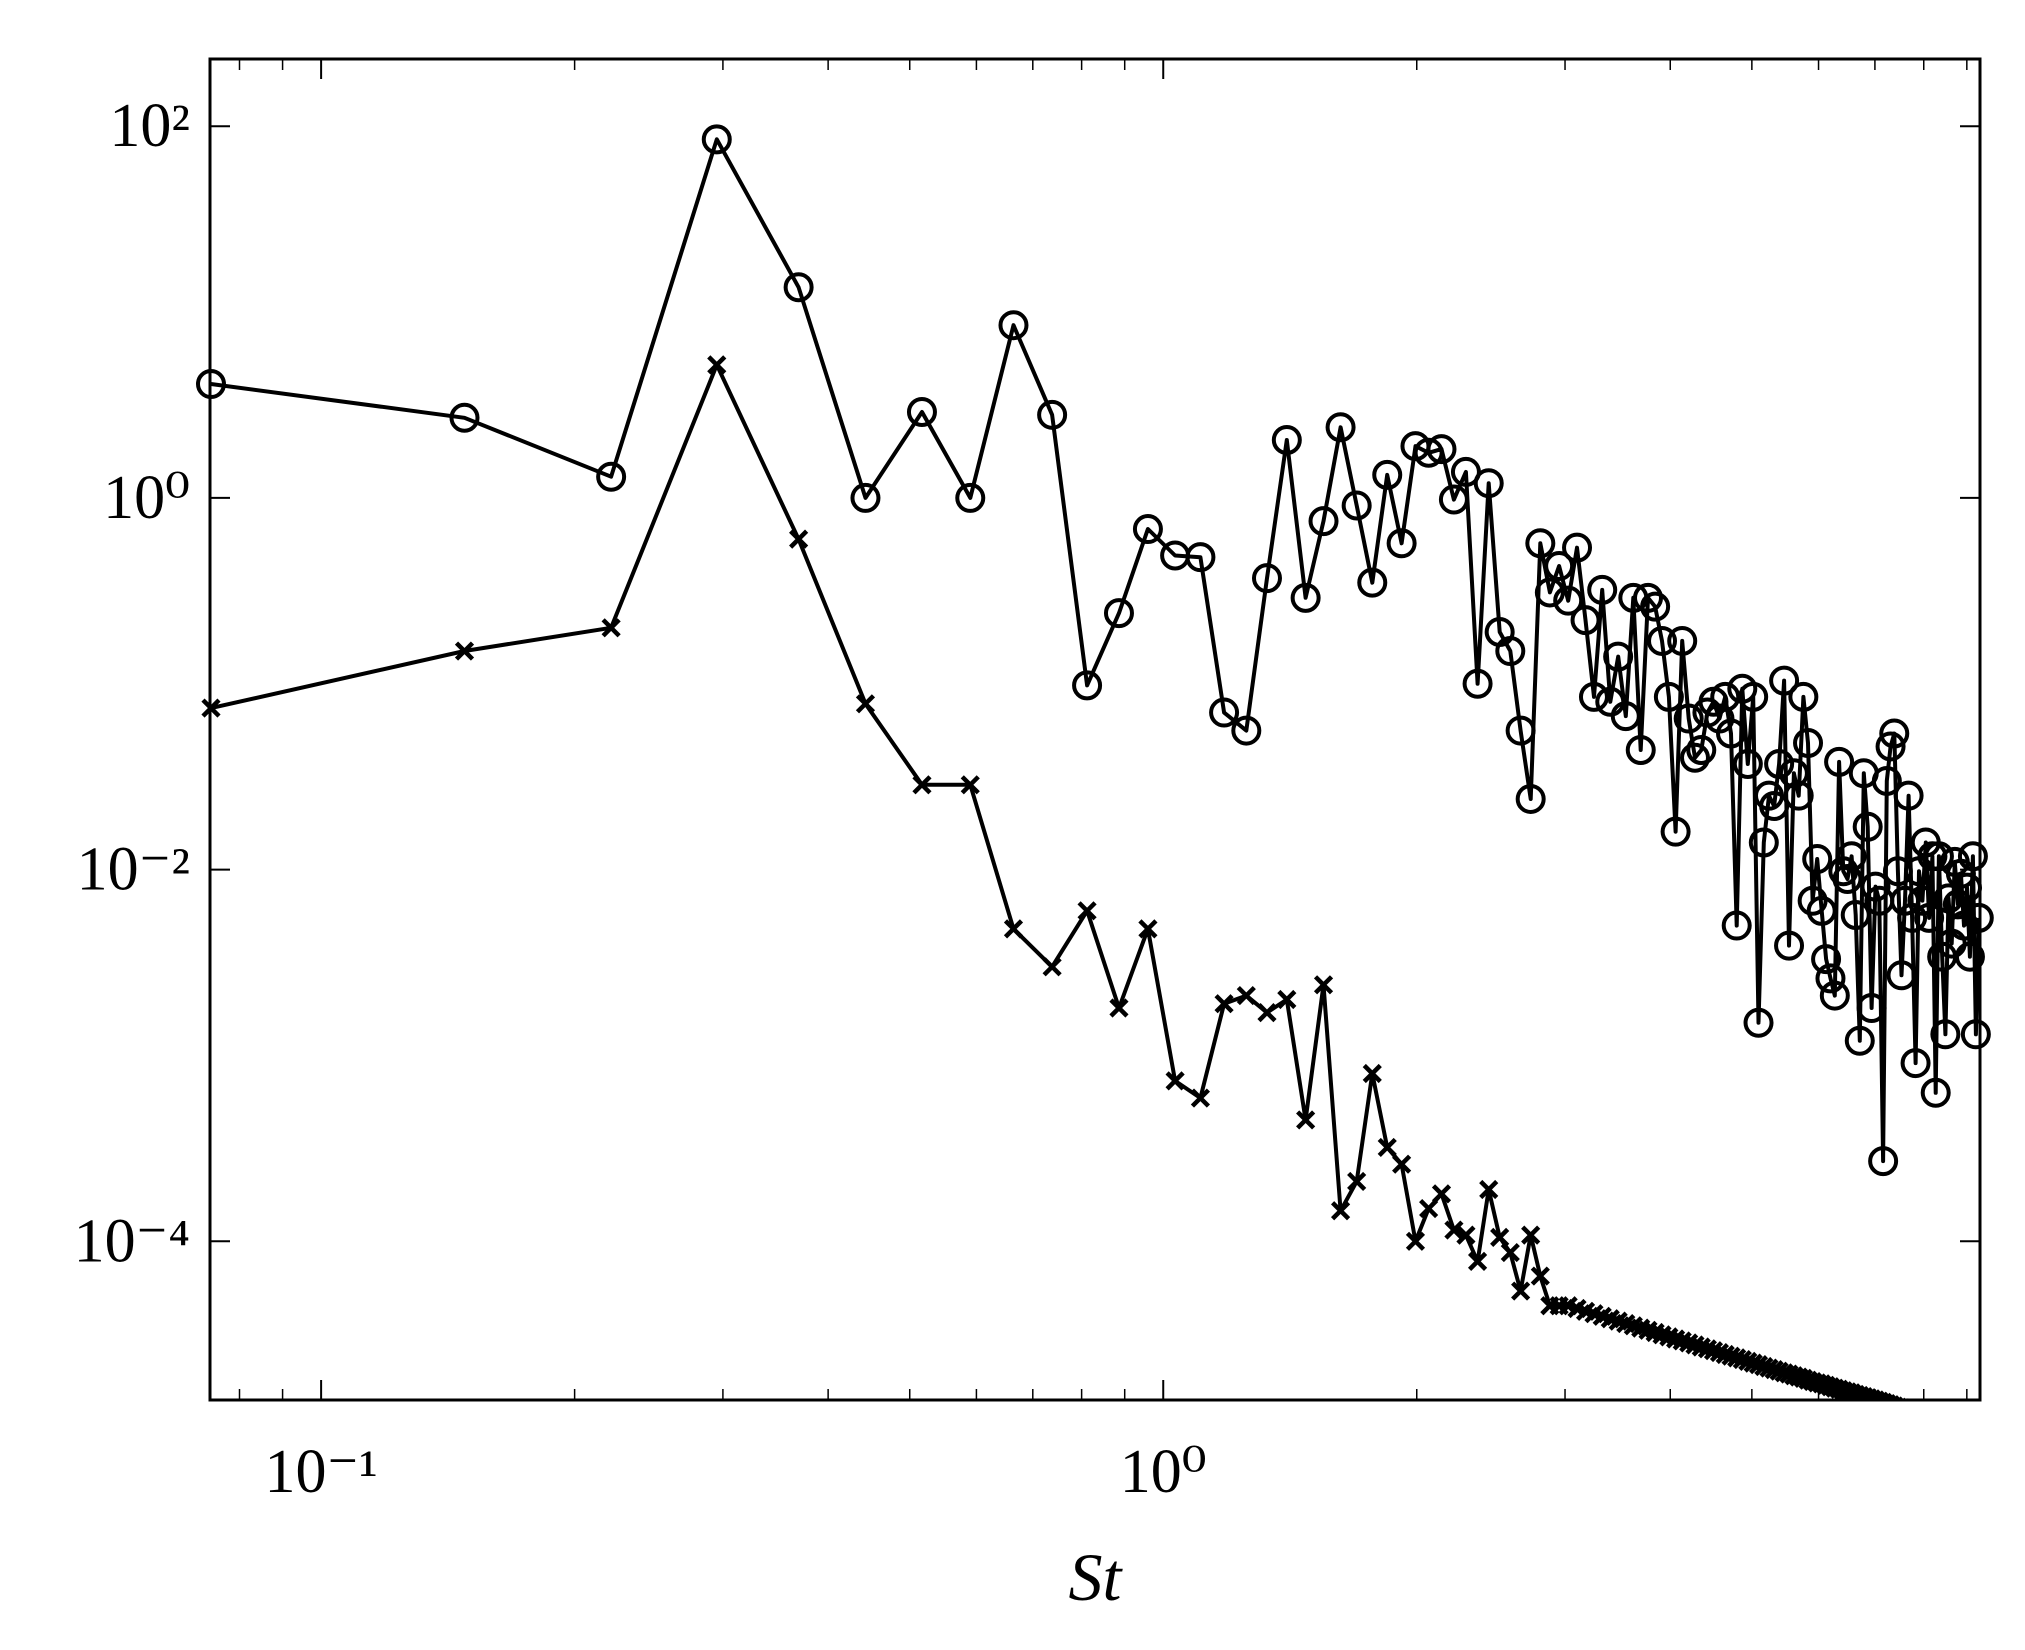 The height and width of the screenshot is (1650, 2025). Describe the element at coordinates (1096, 1577) in the screenshot. I see `x-axis-label: St` at that location.